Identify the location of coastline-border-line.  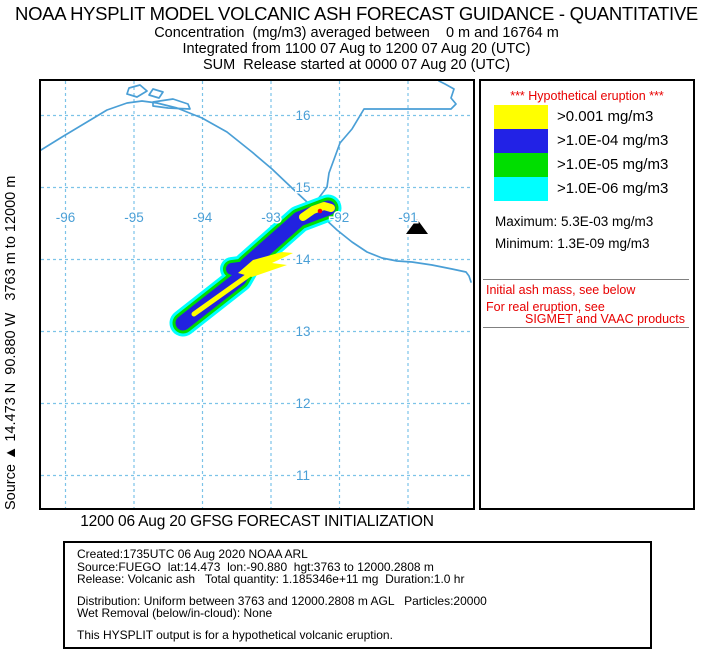
(384, 144).